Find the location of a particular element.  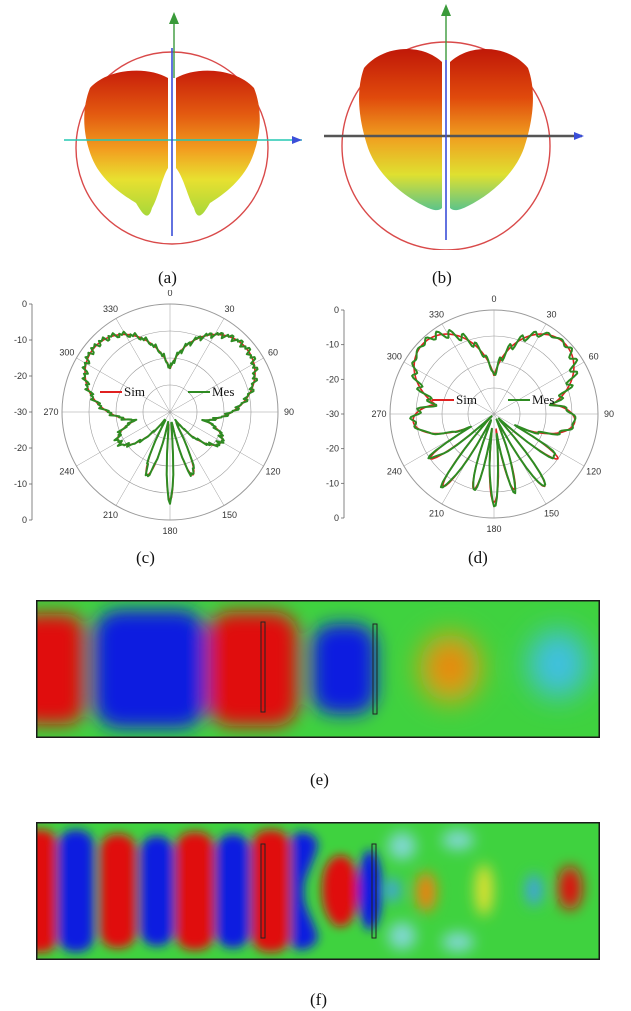

pattern-3d-b is located at coordinates (454, 127).